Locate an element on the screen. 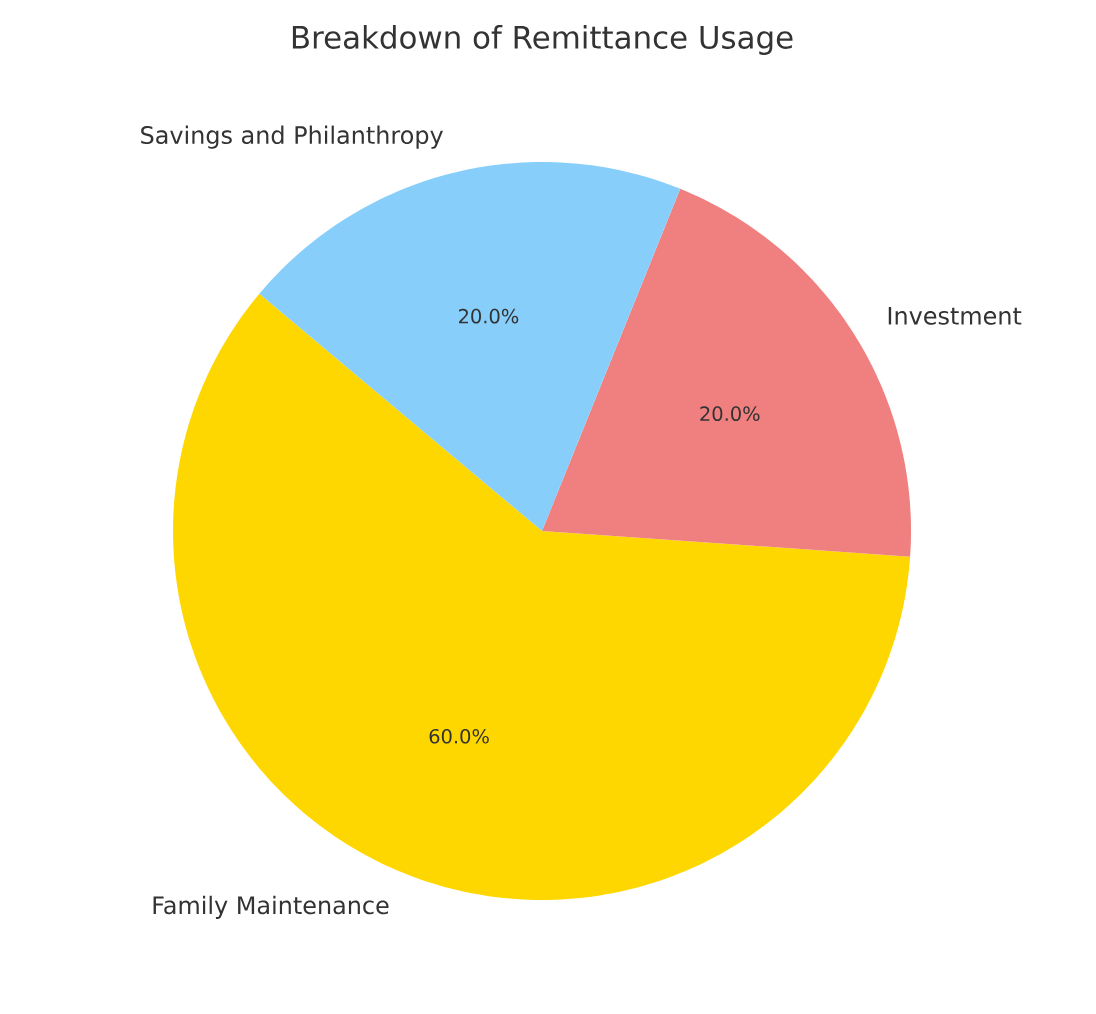 The width and height of the screenshot is (1096, 1014). slice-label: Savings and Philanthropy is located at coordinates (292, 137).